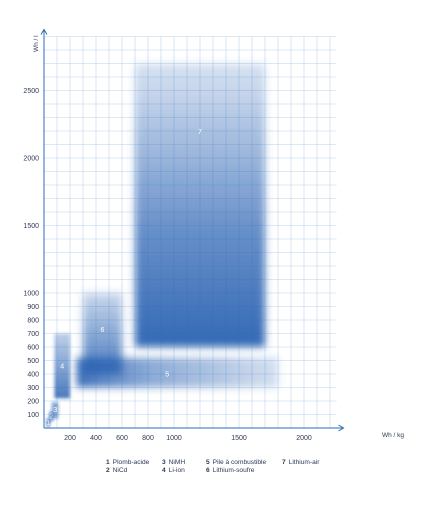  What do you see at coordinates (167, 375) in the screenshot?
I see `zone-label-5: 5` at bounding box center [167, 375].